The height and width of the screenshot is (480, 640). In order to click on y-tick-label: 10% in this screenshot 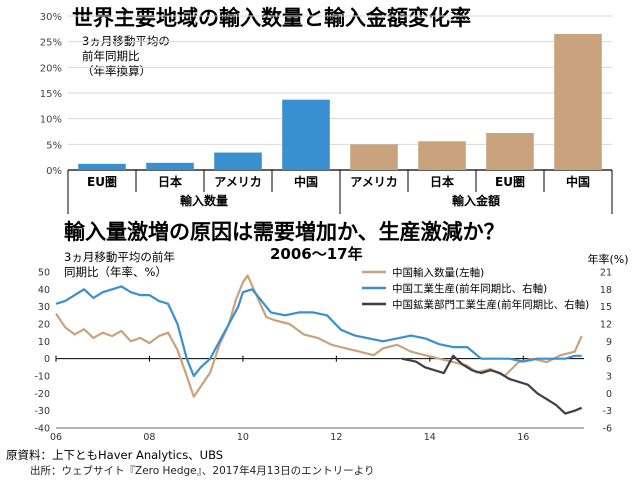, I will do `click(51, 120)`.